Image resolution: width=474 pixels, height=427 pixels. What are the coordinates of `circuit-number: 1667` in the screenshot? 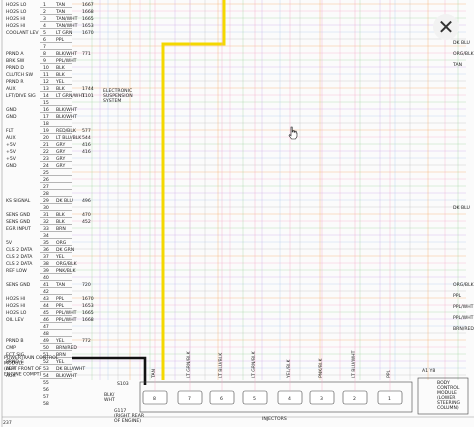 It's located at (88, 5).